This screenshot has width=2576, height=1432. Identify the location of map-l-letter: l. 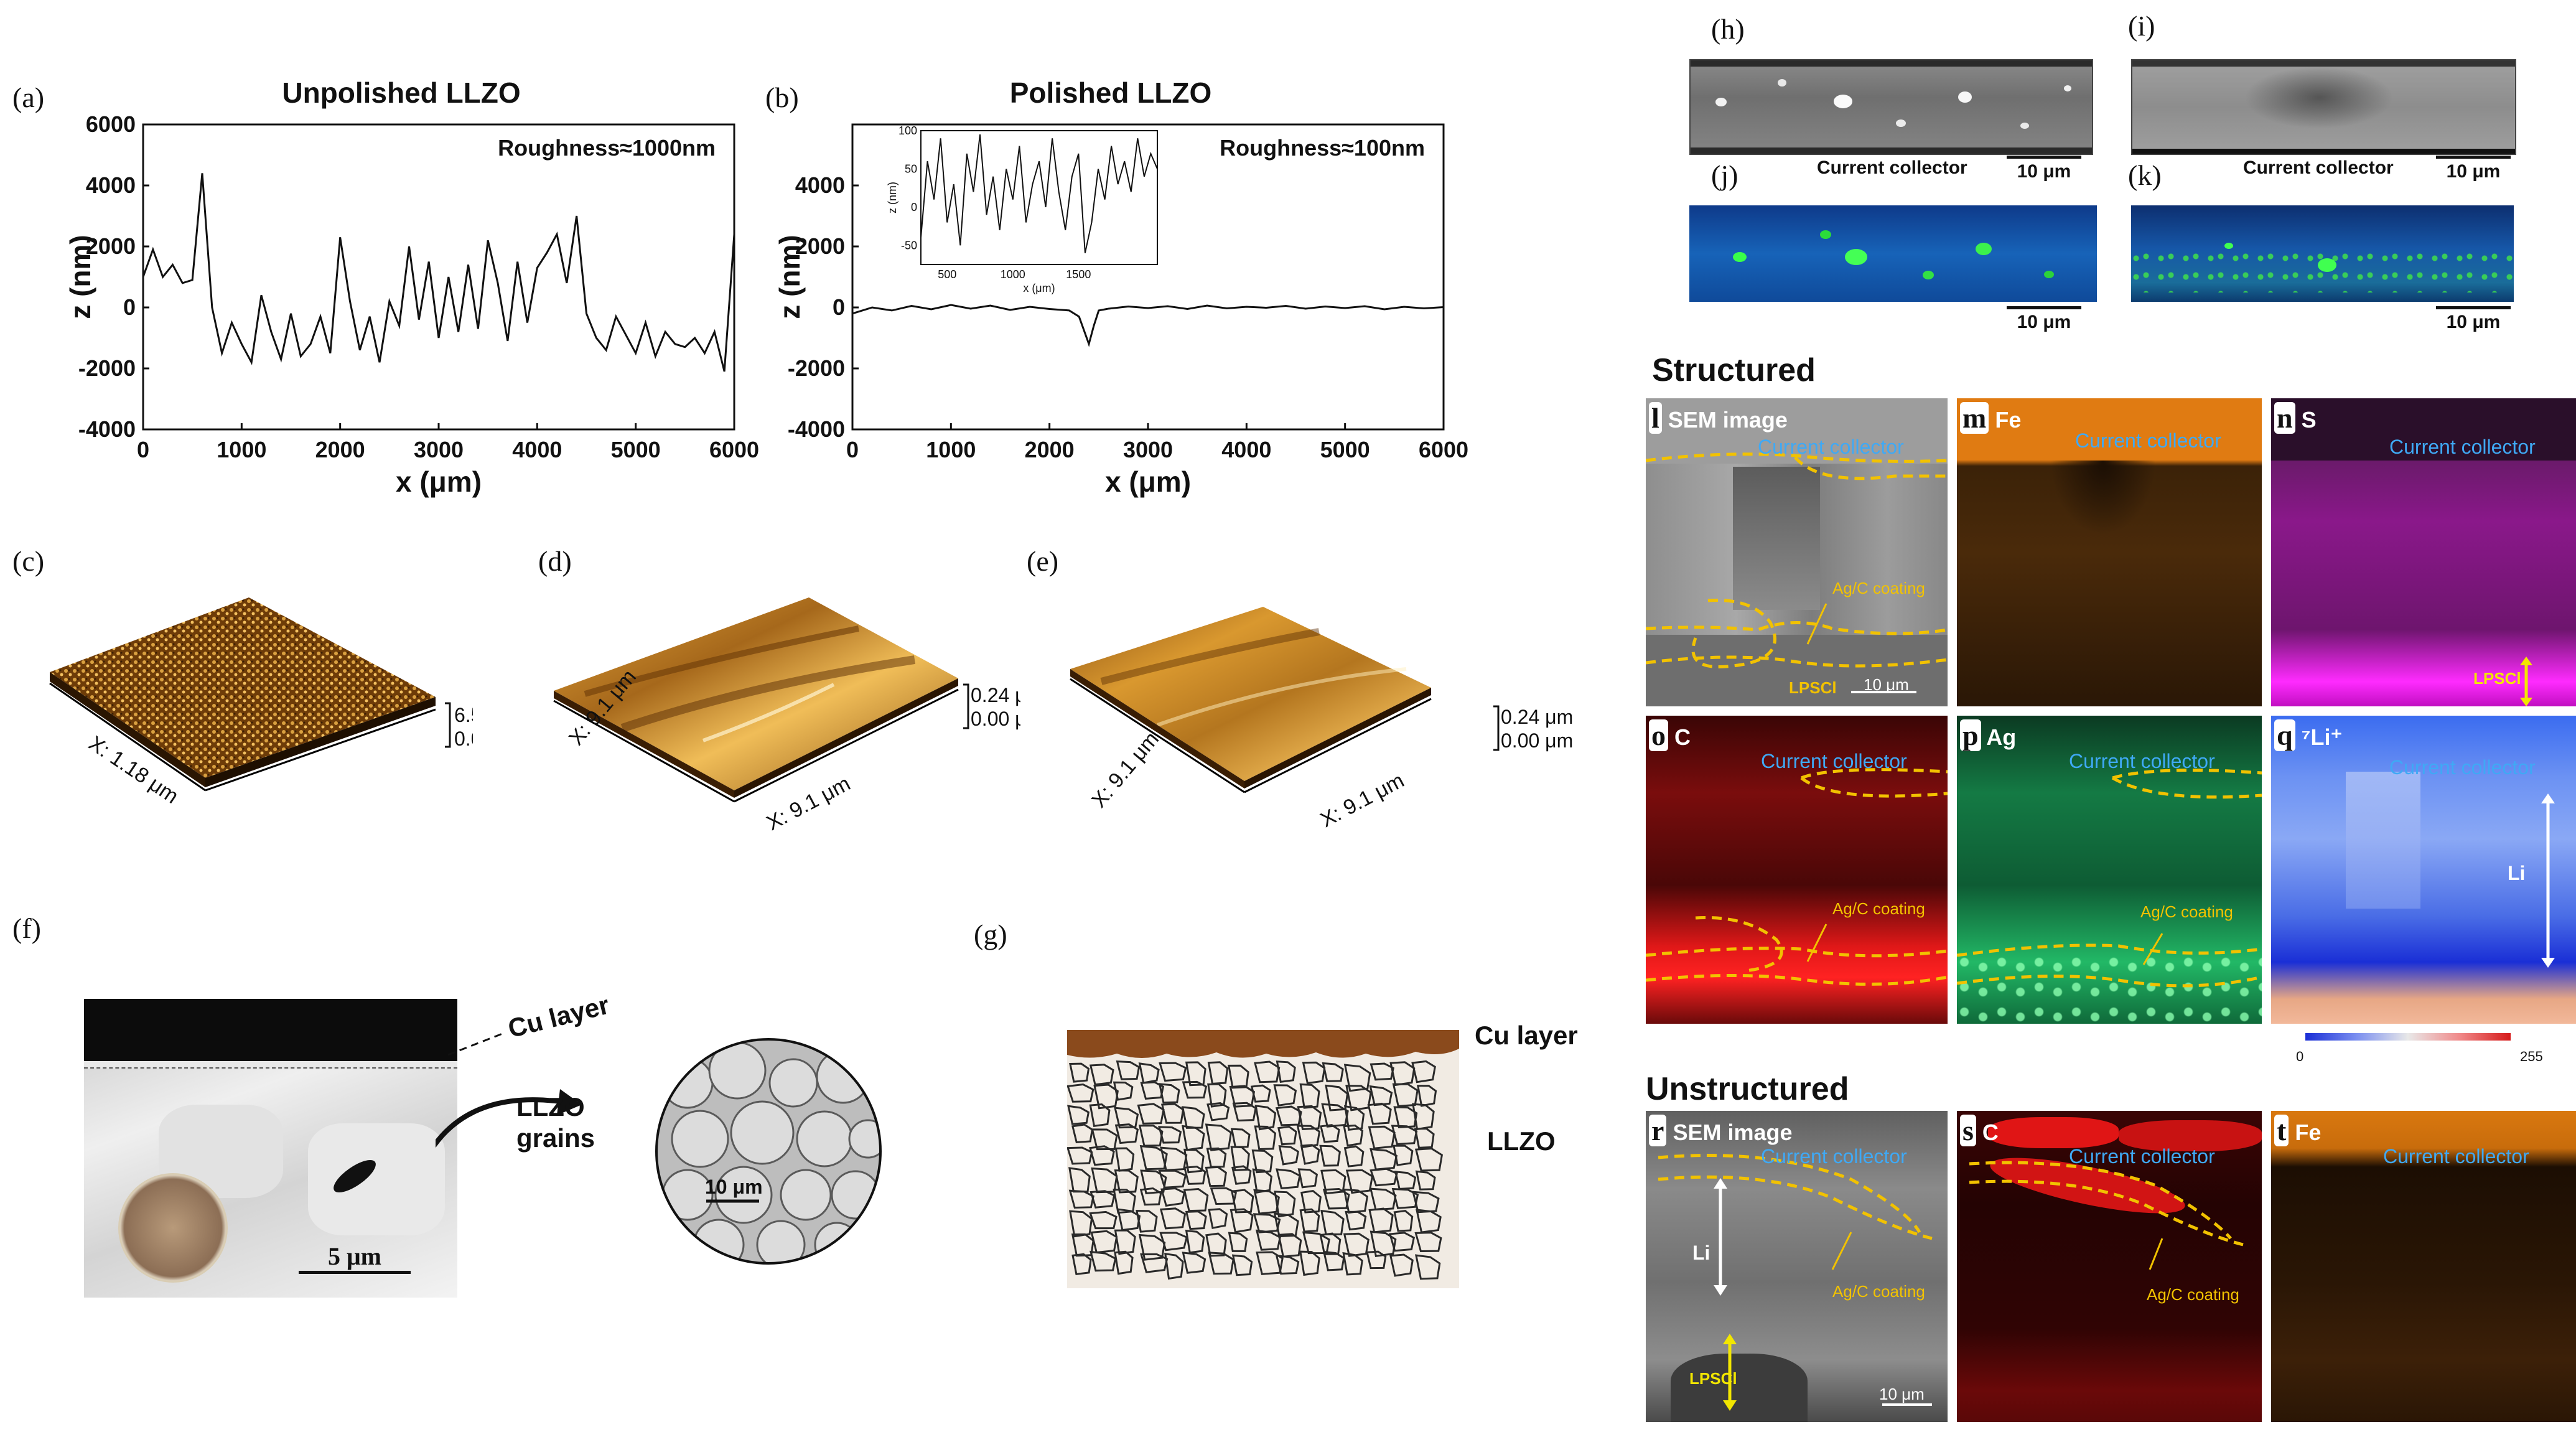
(1655, 418).